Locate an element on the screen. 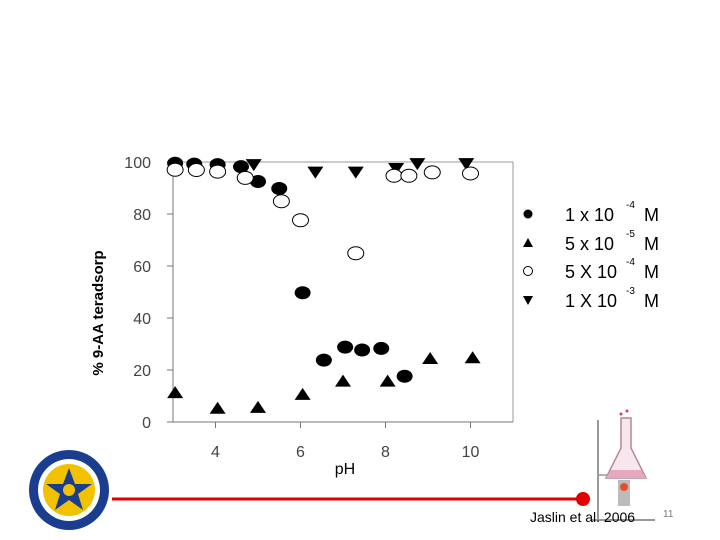  lab-flask-illustration is located at coordinates (623, 465).